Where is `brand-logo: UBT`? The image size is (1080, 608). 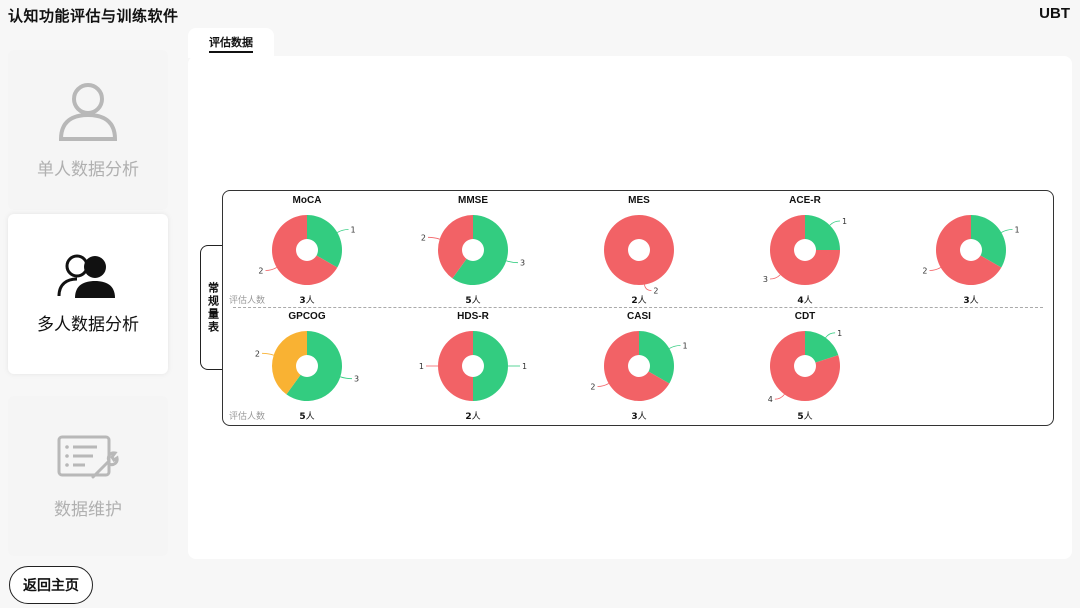 brand-logo: UBT is located at coordinates (1054, 13).